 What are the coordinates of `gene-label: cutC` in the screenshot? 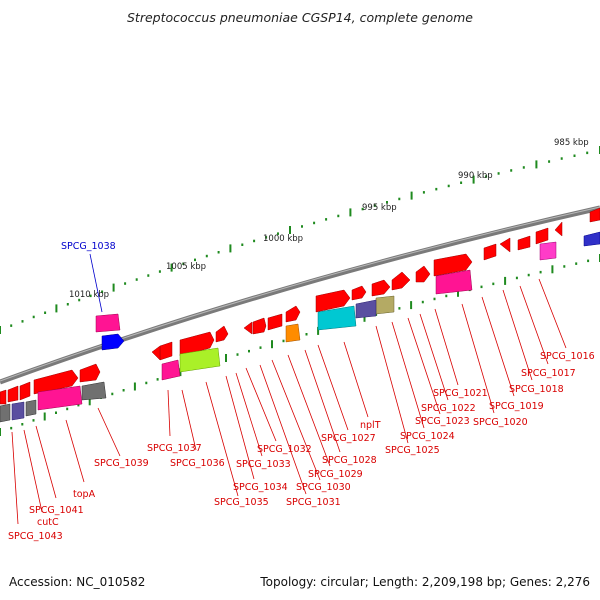 It's located at (48, 522).